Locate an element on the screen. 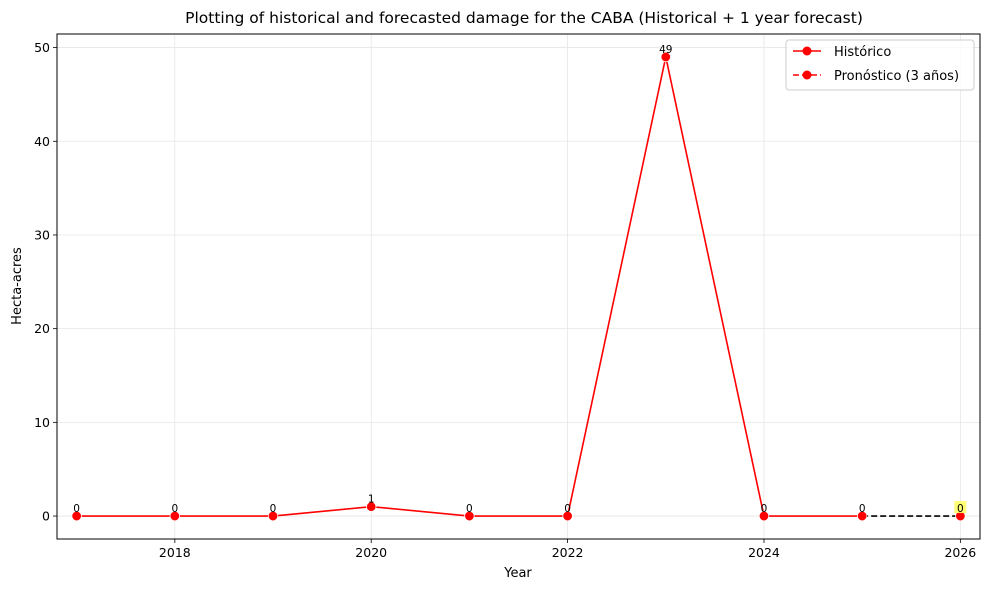 The height and width of the screenshot is (590, 989). y-tick-label: 10 is located at coordinates (42, 422).